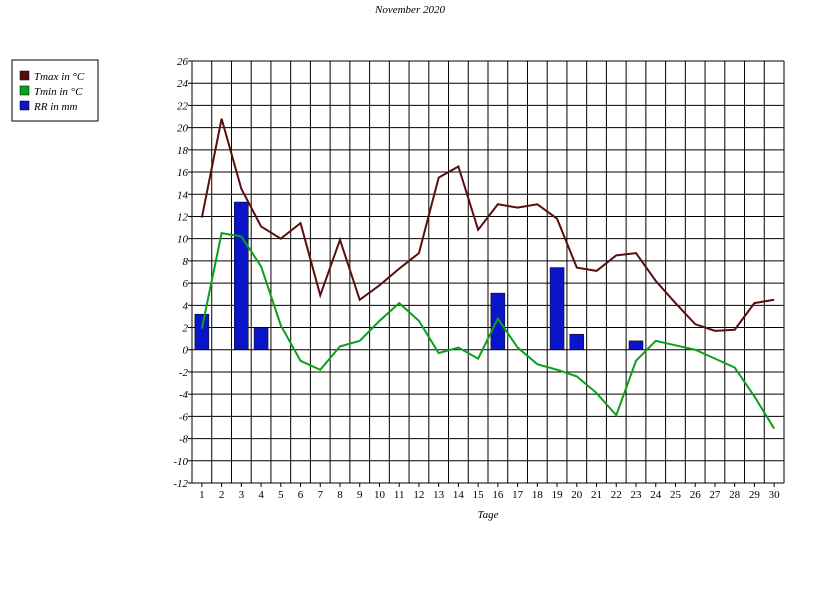 Image resolution: width=820 pixels, height=608 pixels. Describe the element at coordinates (222, 495) in the screenshot. I see `x-tick-label: 2` at that location.